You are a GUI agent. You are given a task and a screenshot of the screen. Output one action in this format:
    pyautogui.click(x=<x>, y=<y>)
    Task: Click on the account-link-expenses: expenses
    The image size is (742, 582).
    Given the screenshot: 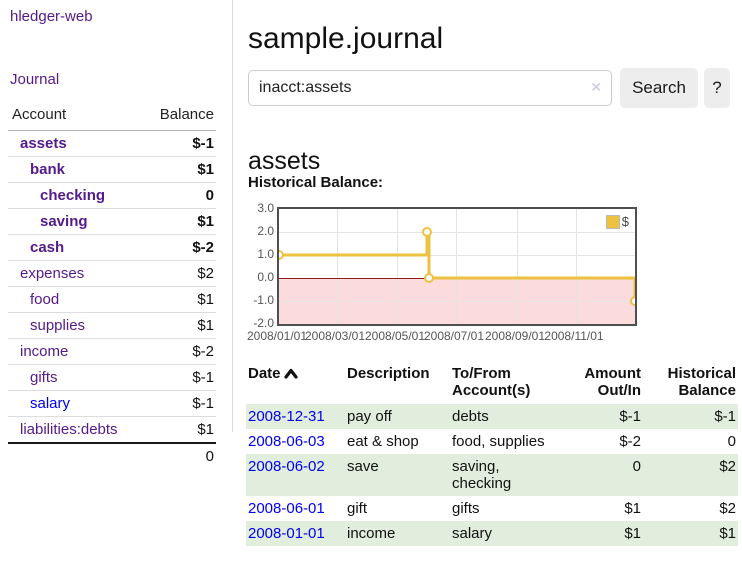 What is the action you would take?
    pyautogui.click(x=52, y=273)
    